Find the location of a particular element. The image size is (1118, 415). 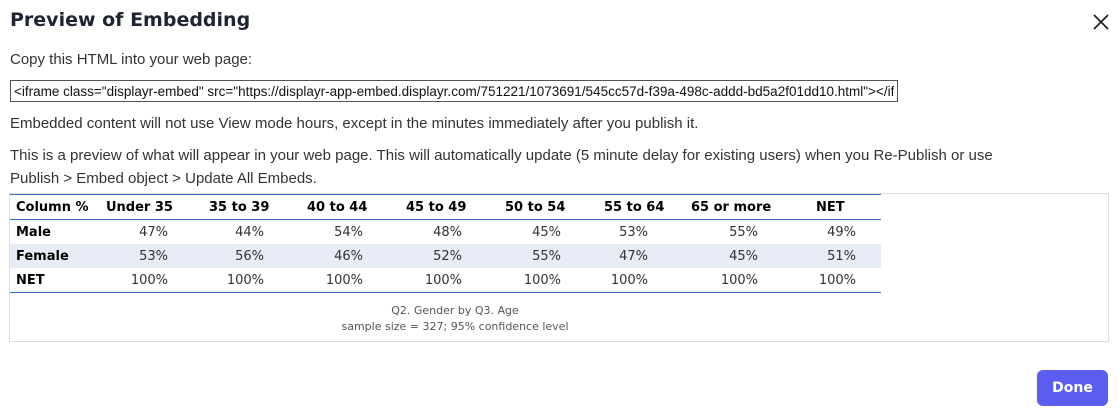

table-footnote: sample size = 327; 95% confidence level is located at coordinates (455, 326).